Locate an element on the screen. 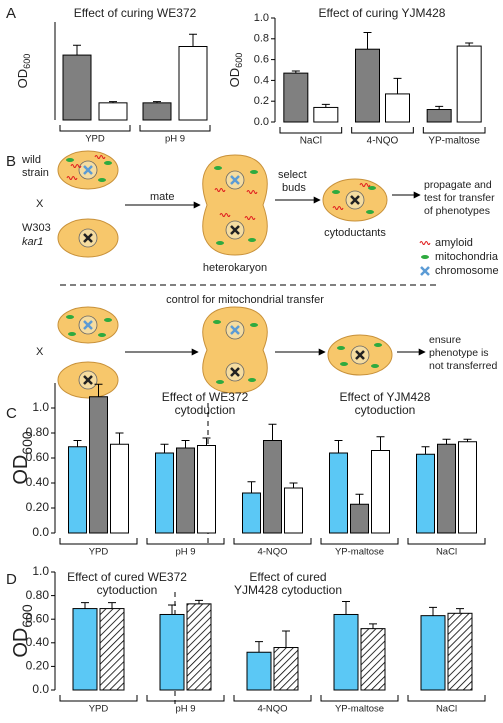  y-tick-label: 0.0 is located at coordinates (40, 532).